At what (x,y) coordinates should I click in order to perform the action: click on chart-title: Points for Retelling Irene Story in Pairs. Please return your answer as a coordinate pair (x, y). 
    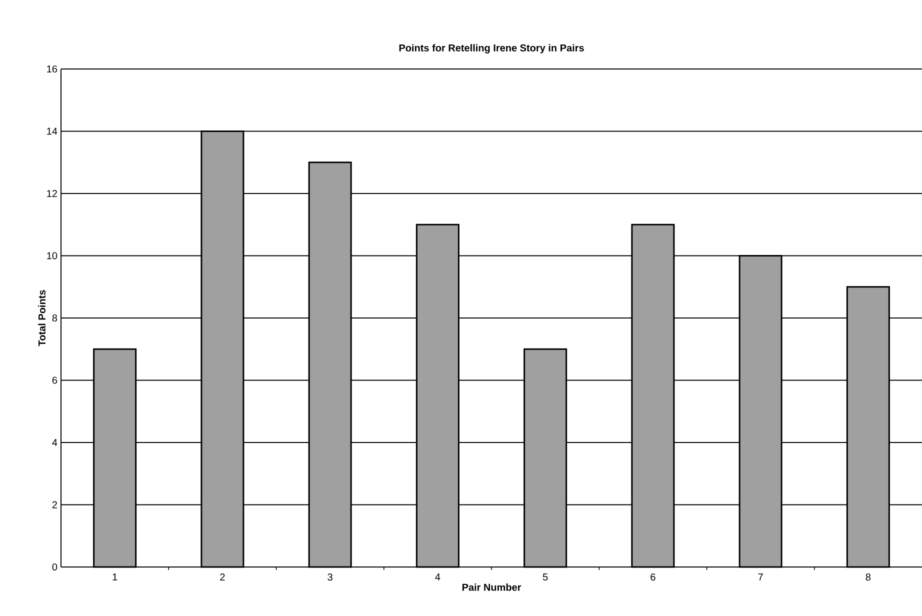
    Looking at the image, I should click on (491, 49).